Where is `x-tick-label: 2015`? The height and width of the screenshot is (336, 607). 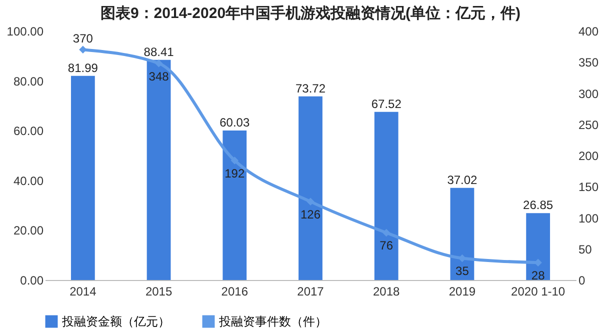
x-tick-label: 2015 is located at coordinates (158, 291).